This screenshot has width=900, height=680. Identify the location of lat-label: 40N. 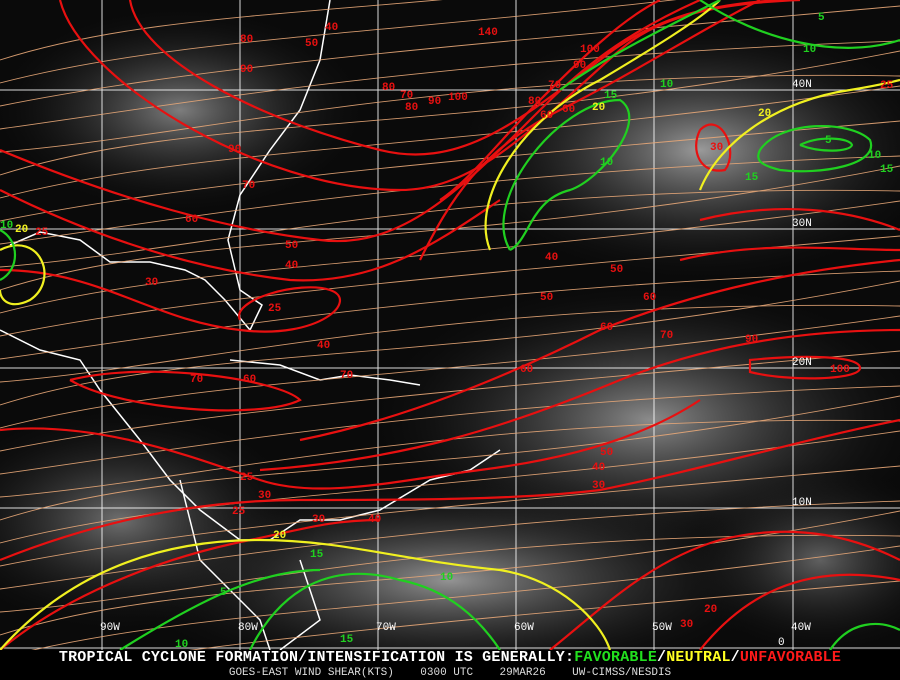
(802, 85).